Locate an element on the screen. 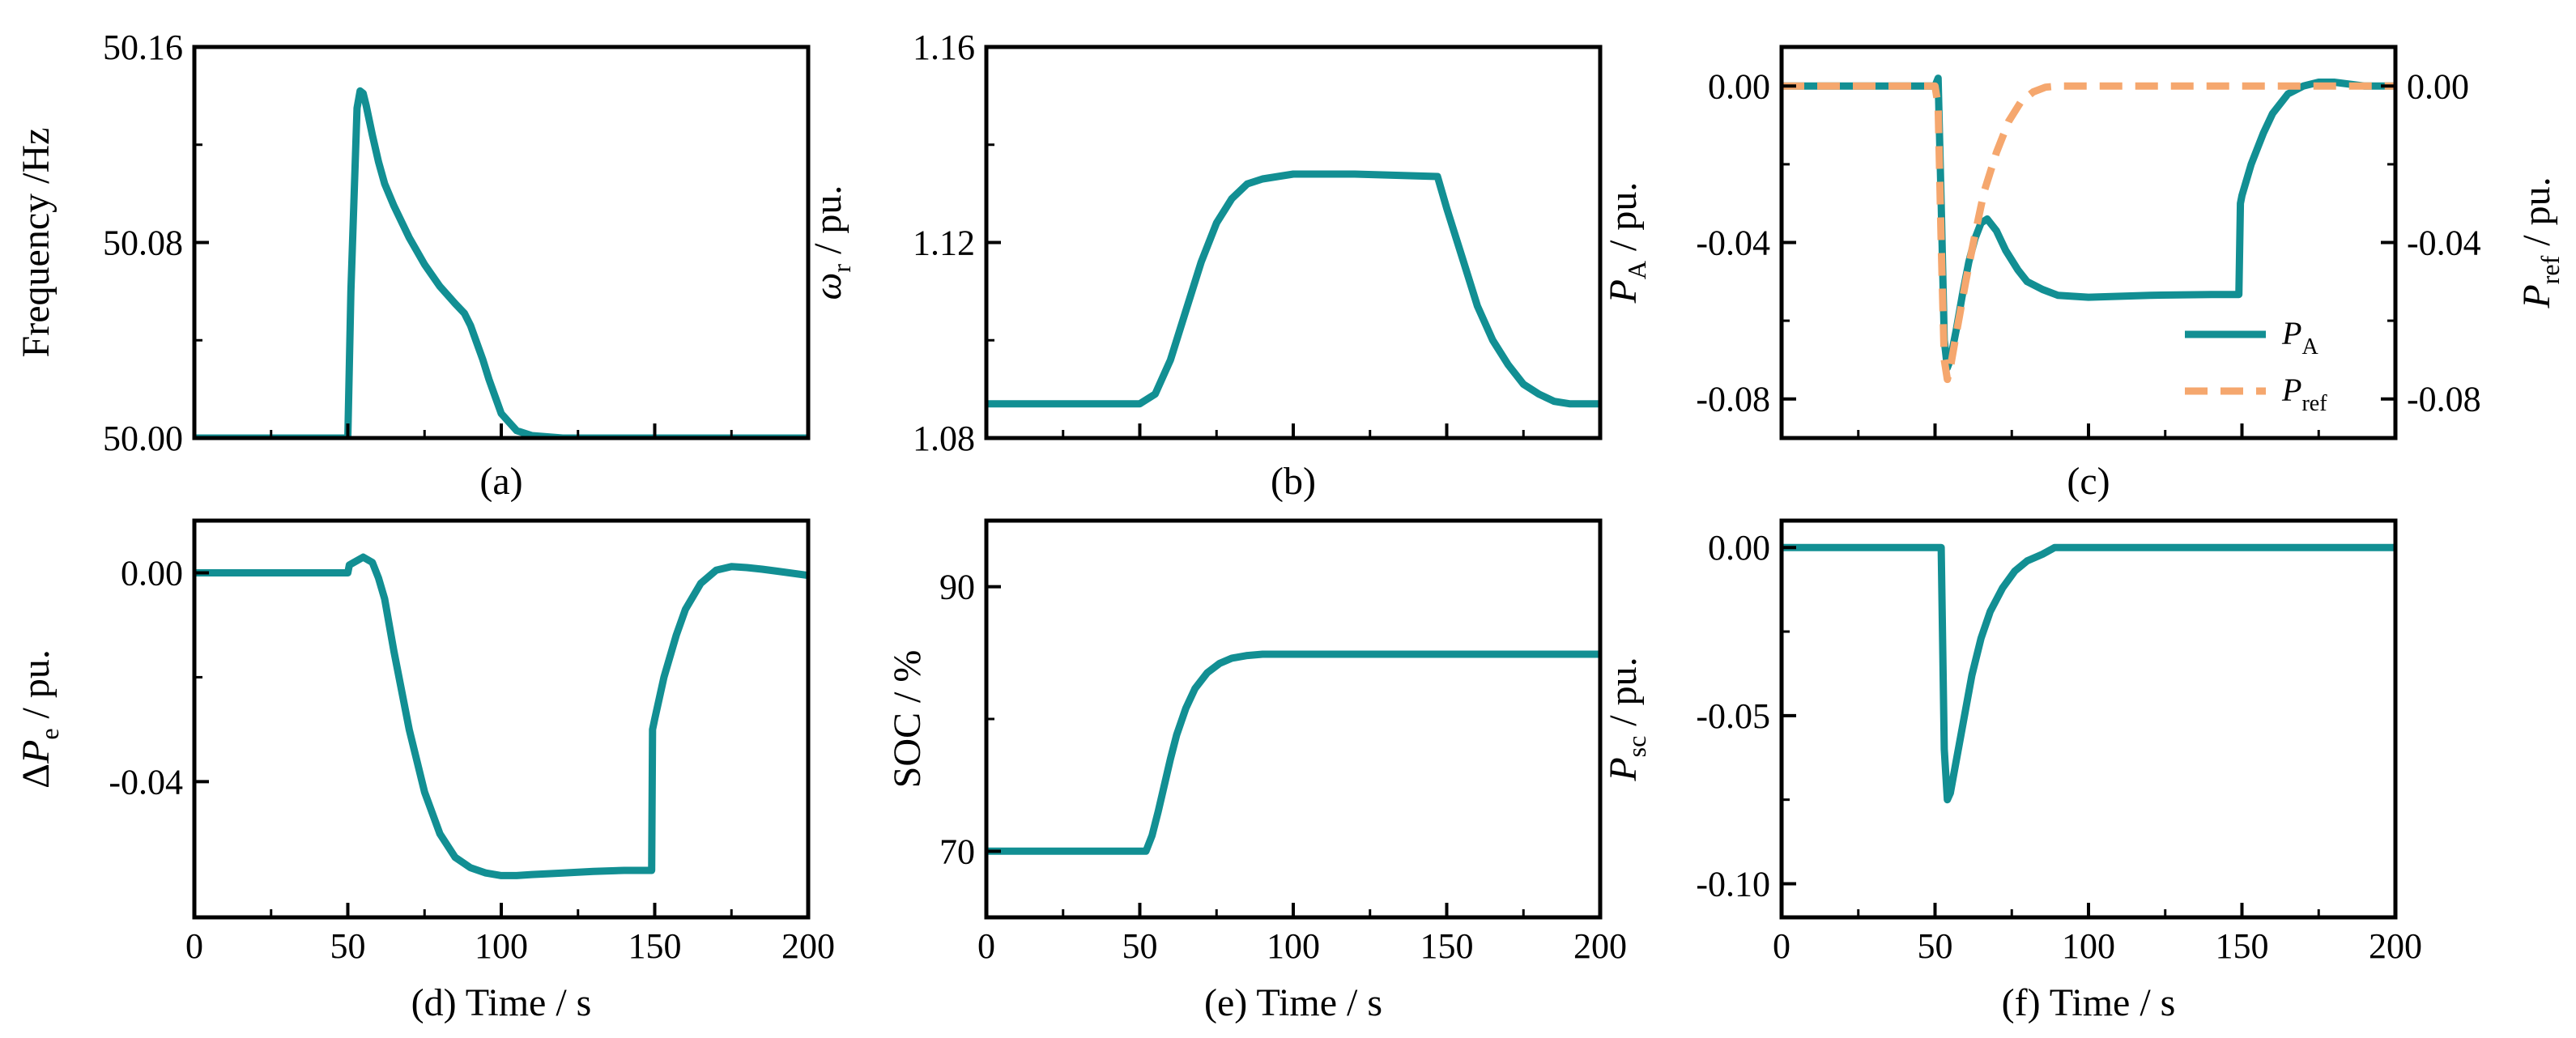 Image resolution: width=2576 pixels, height=1038 pixels. series-line-pa-c is located at coordinates (2088, 223).